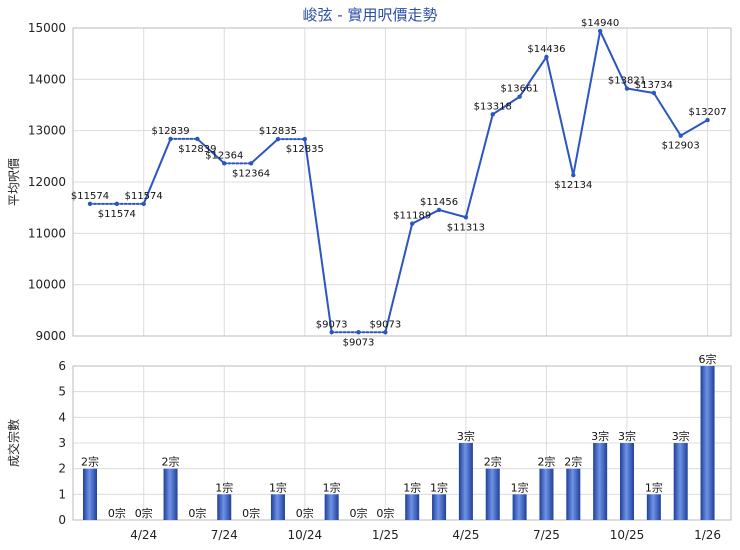  I want to click on x-tick-label-5: 7/25, so click(546, 535).